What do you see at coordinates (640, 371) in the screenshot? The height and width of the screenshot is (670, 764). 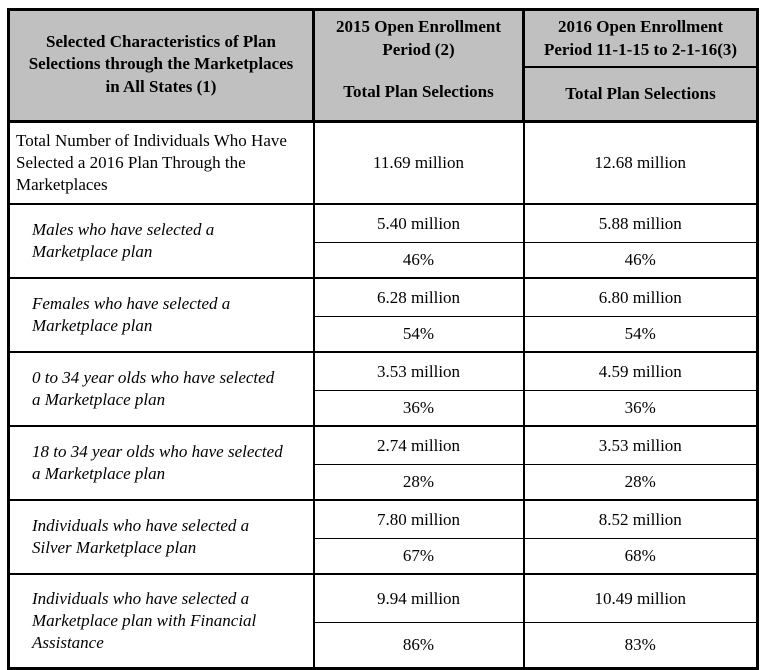 I see `age0to34-million-2016: 4.59 million` at bounding box center [640, 371].